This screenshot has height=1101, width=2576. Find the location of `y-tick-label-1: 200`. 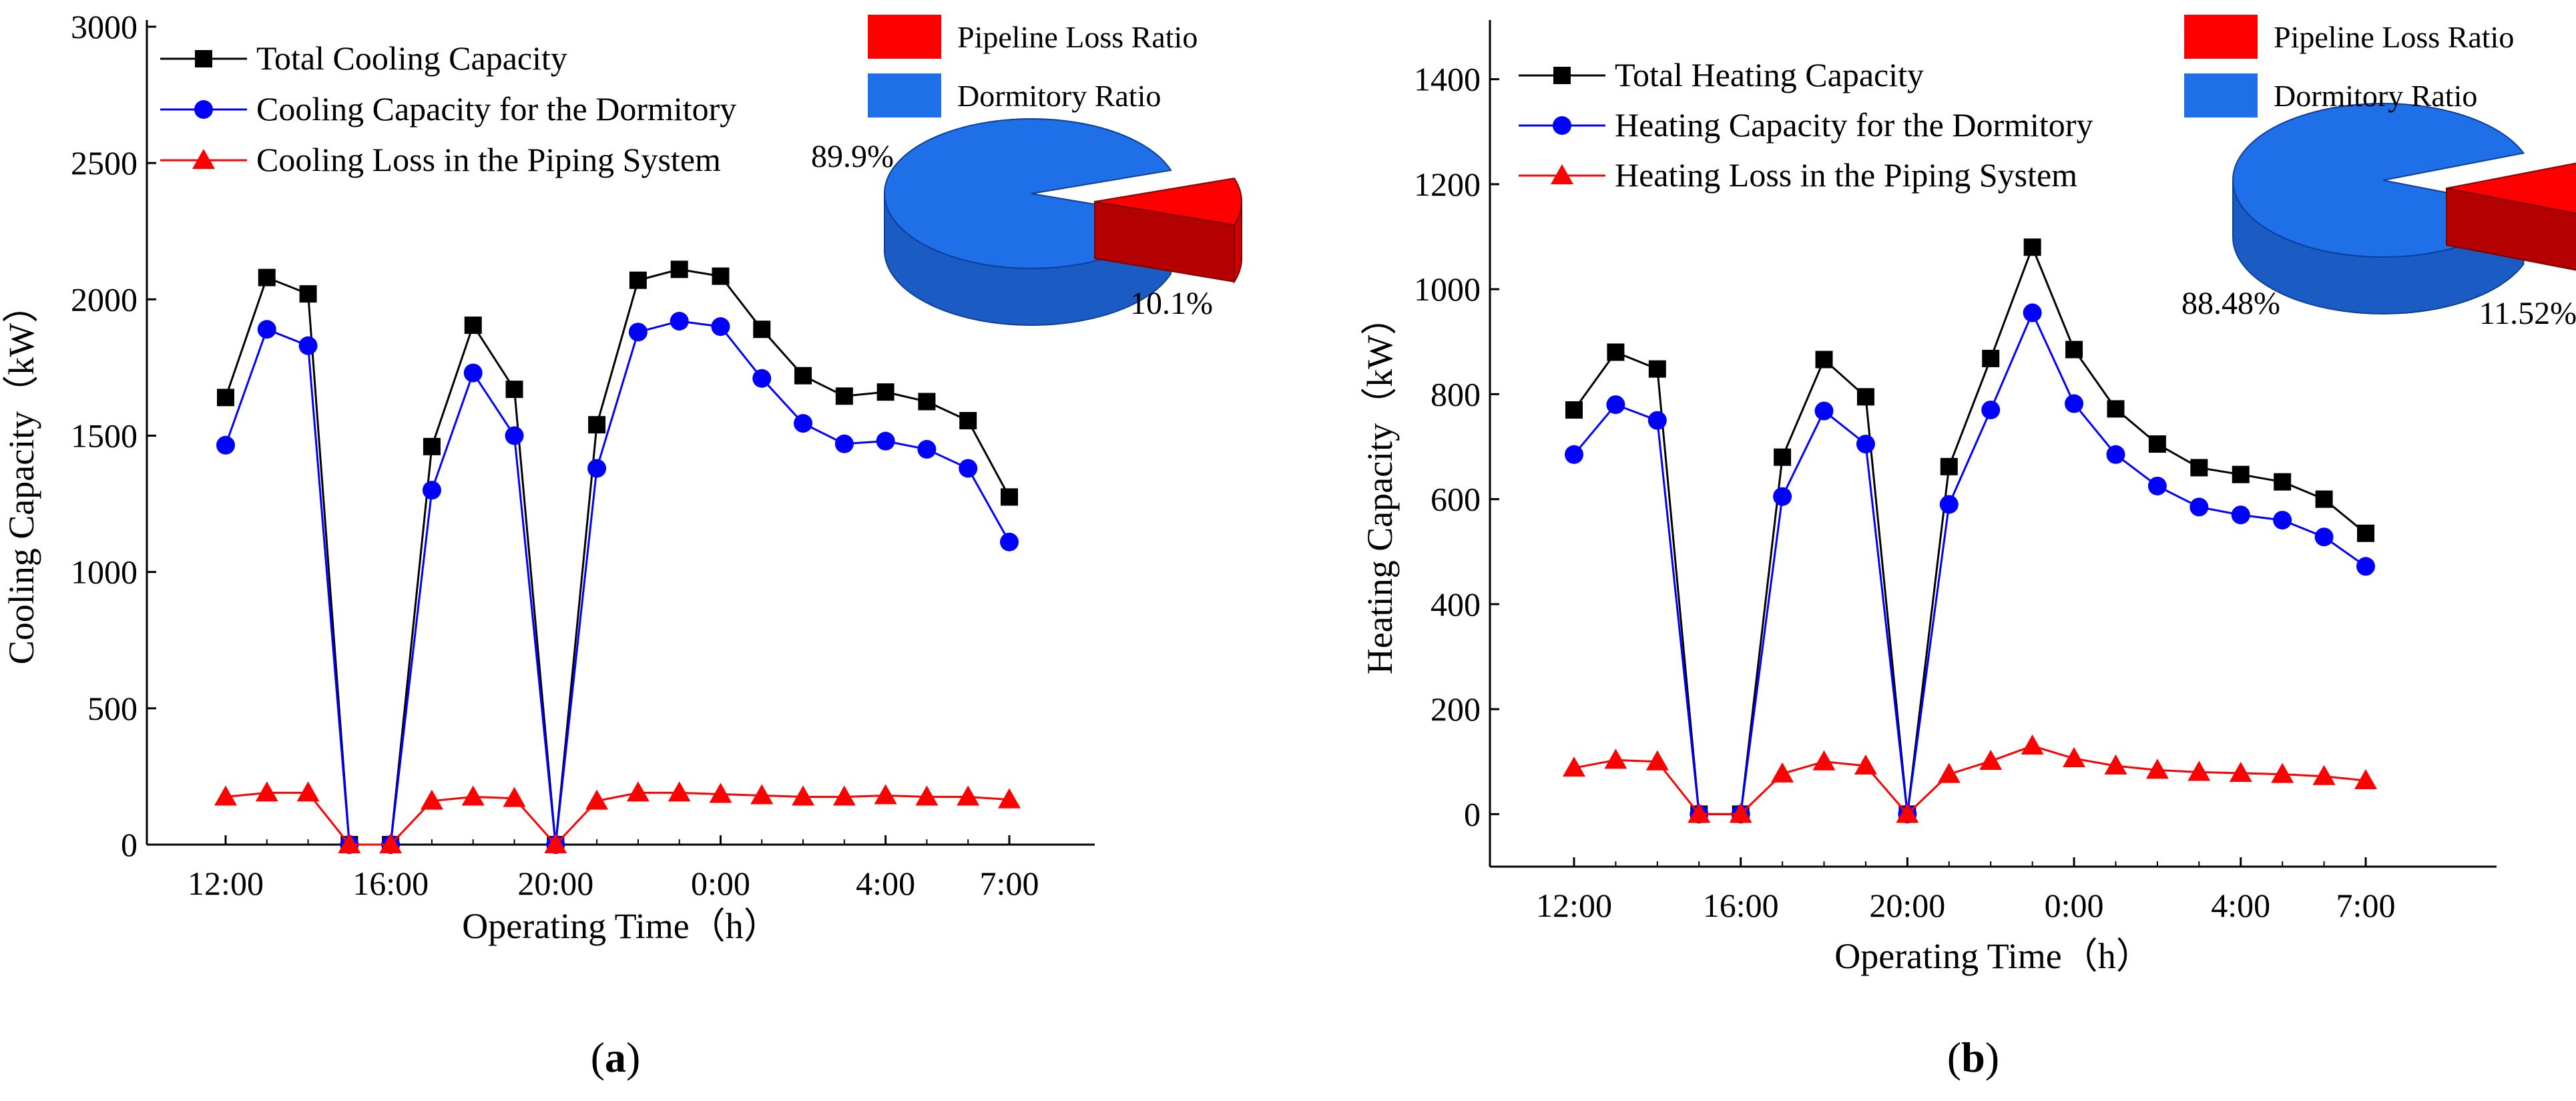

y-tick-label-1: 200 is located at coordinates (1456, 709).